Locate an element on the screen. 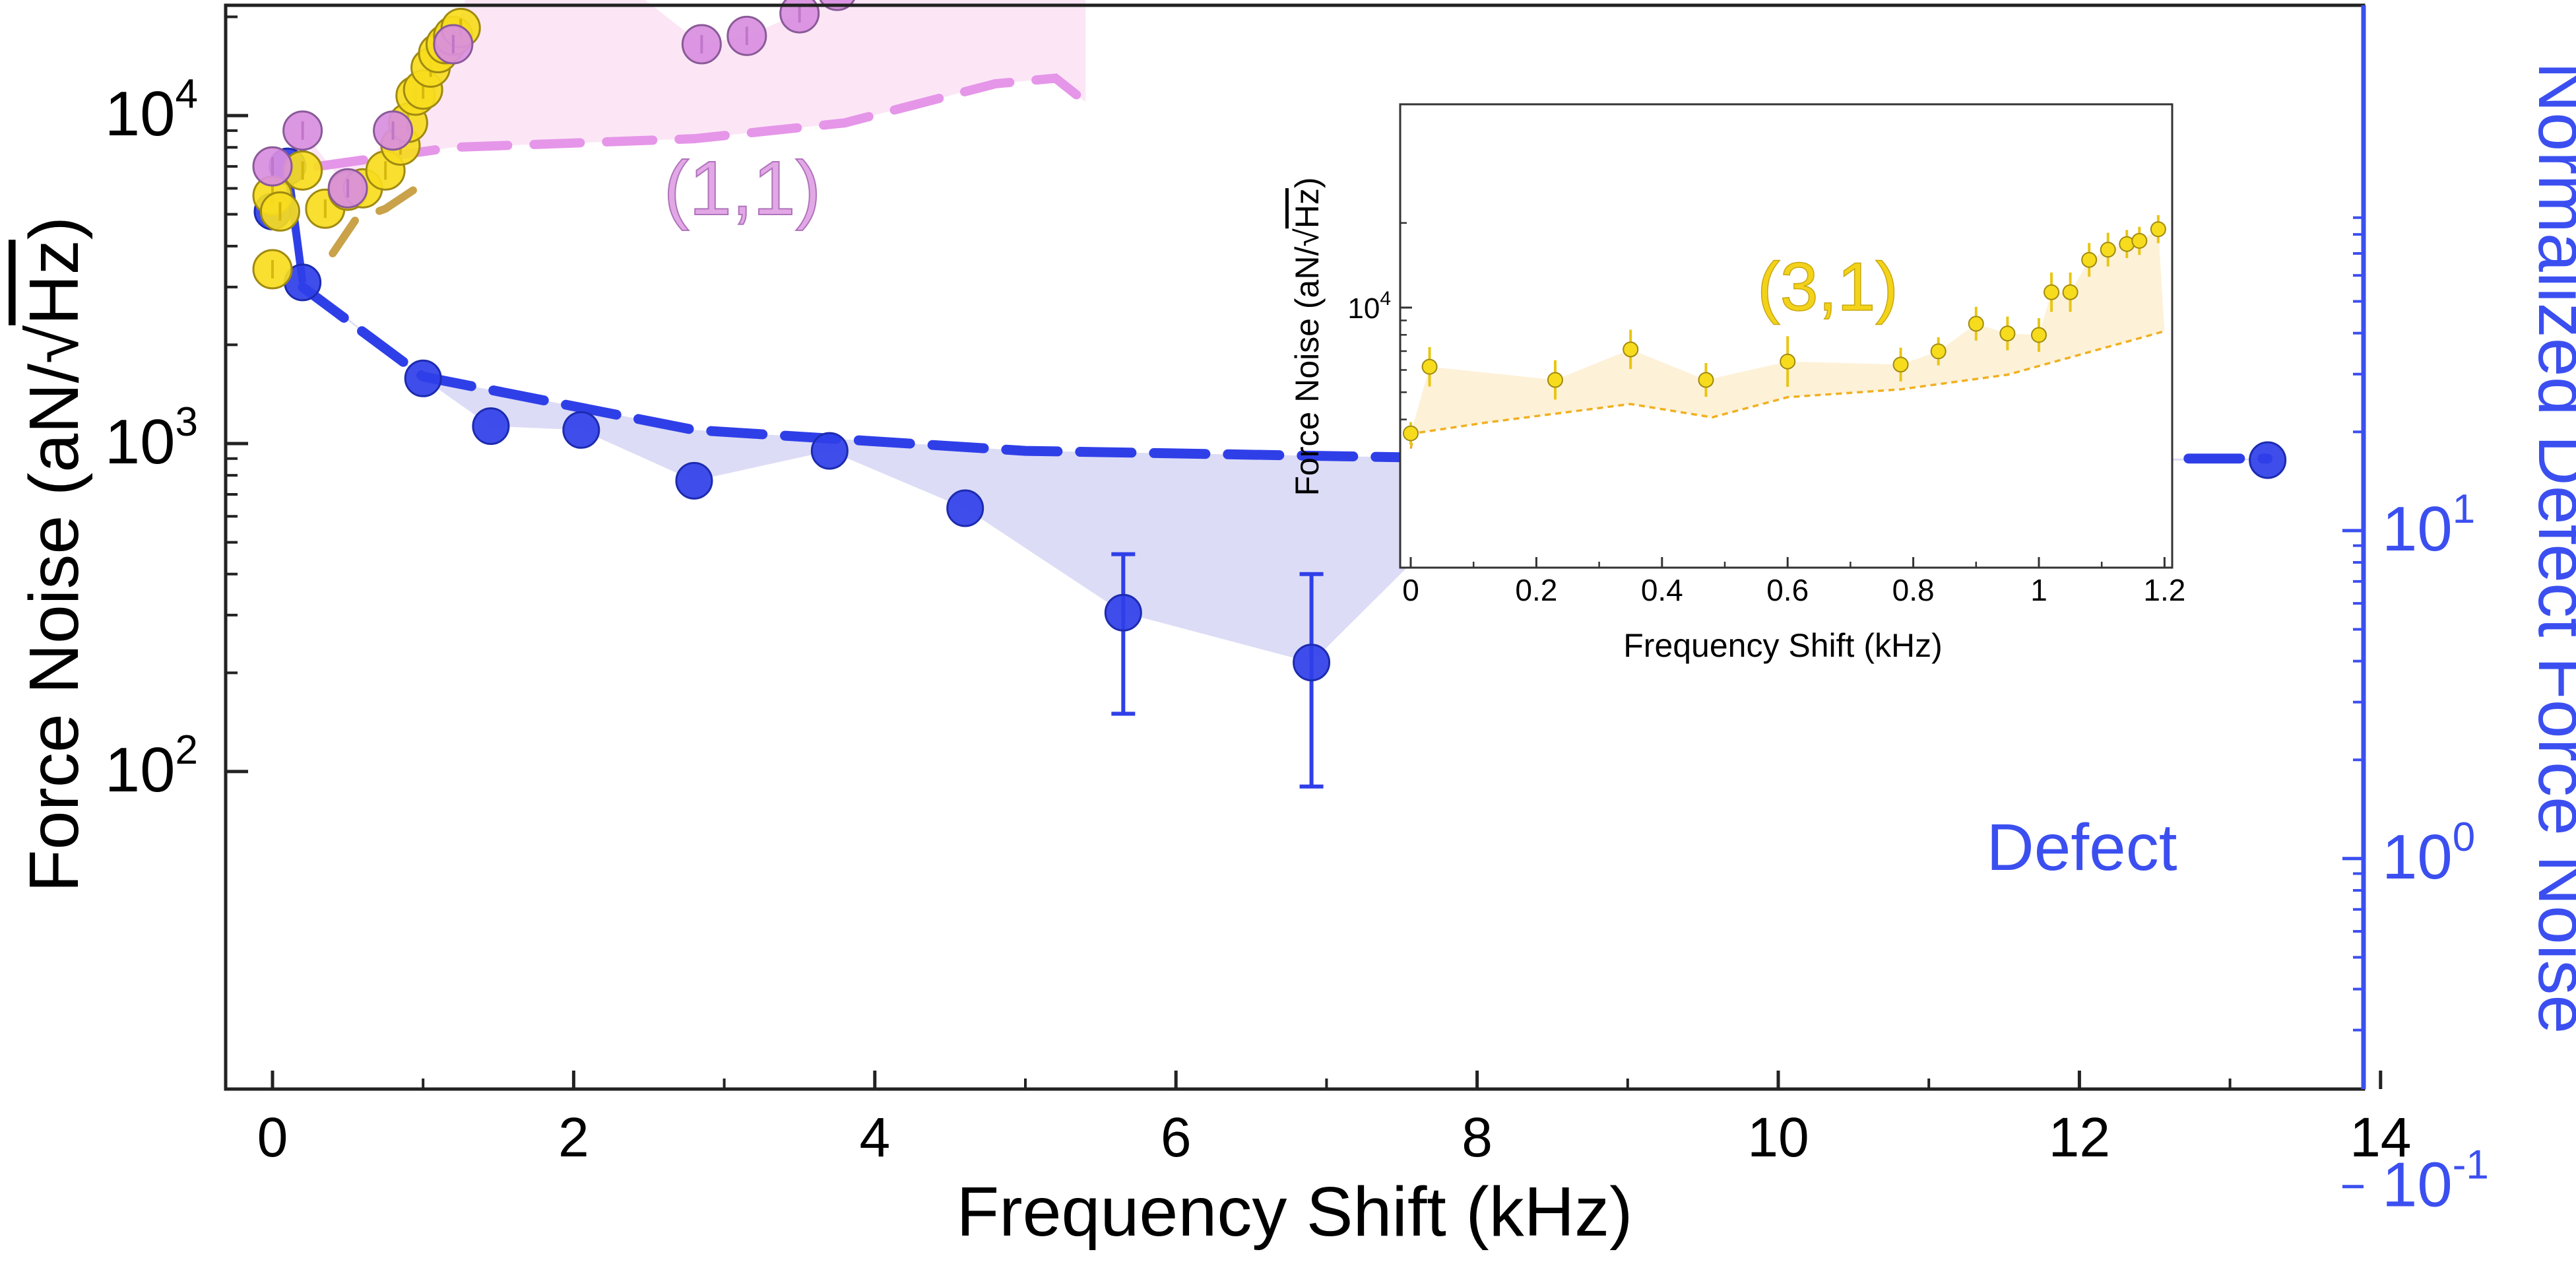 This screenshot has width=2576, height=1262. y2-tick-exp: 0 is located at coordinates (2464, 837).